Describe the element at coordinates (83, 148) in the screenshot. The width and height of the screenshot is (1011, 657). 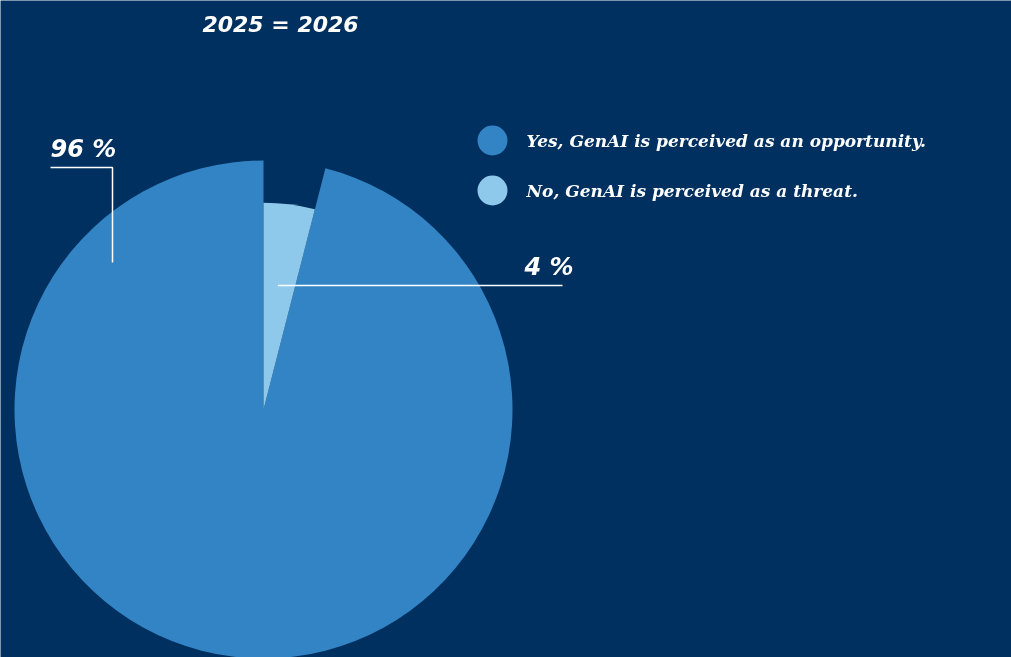
I see `data-label: 96 %` at that location.